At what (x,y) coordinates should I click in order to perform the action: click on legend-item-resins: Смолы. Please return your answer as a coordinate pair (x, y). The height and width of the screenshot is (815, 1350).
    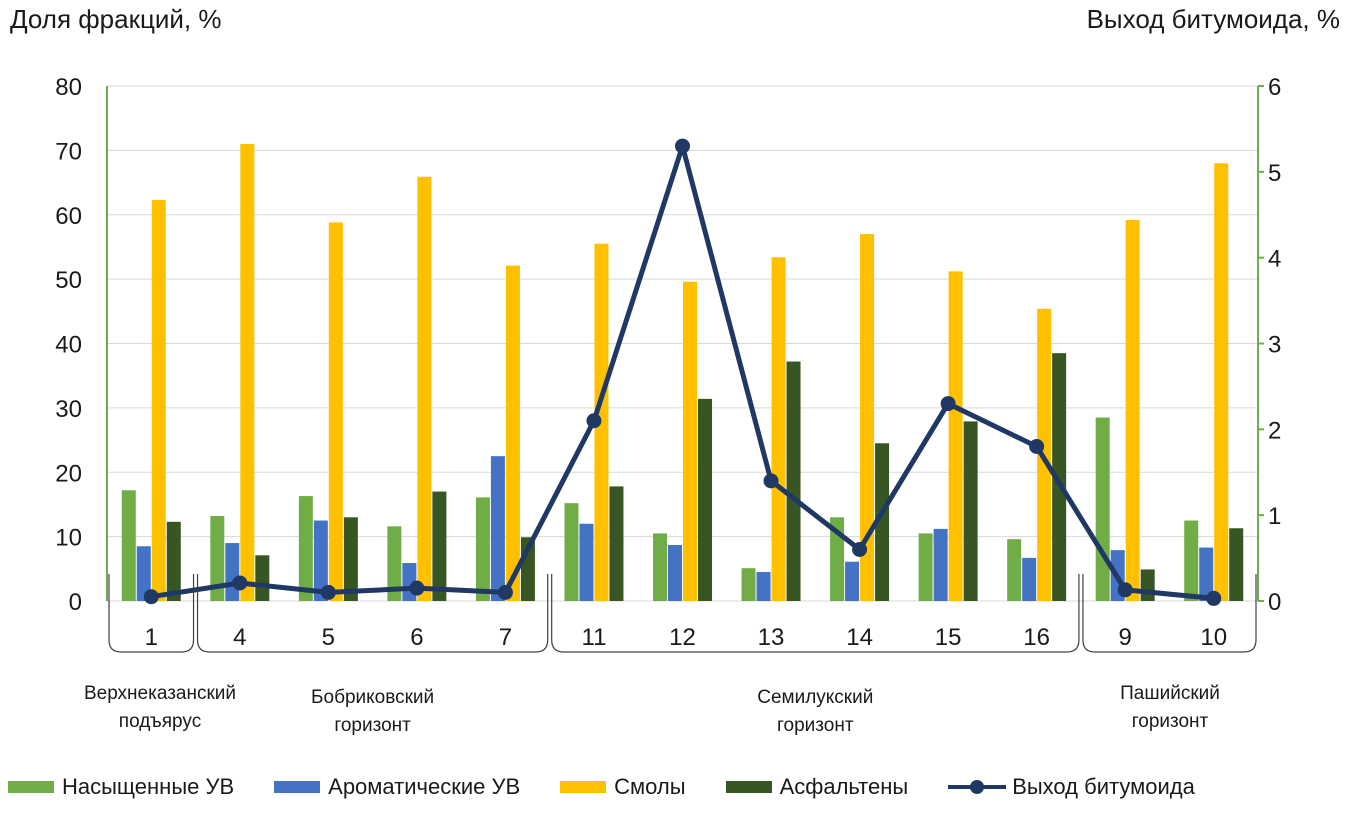
    Looking at the image, I should click on (623, 787).